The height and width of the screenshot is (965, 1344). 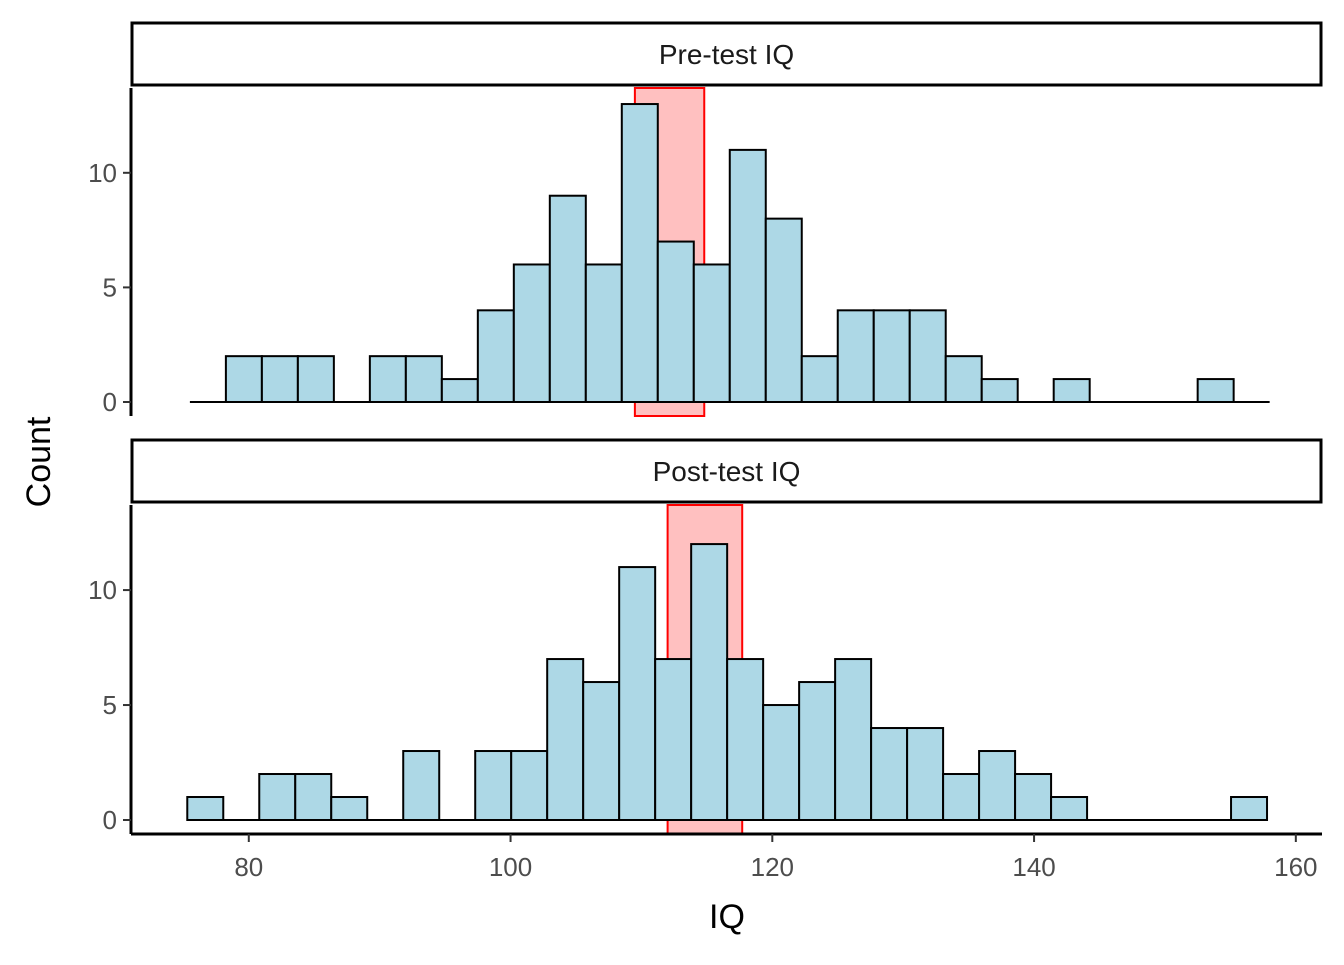 I want to click on facet-strip-label: Pre-test IQ, so click(x=726, y=54).